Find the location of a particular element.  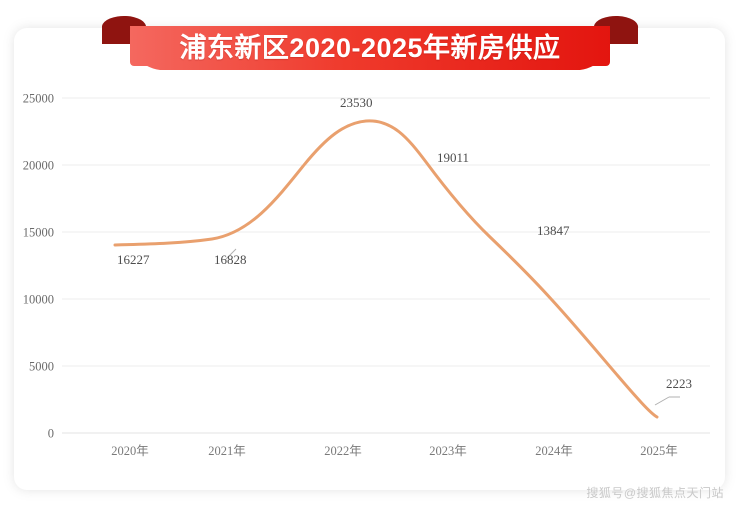

page-title: 浦东新区2020-2025年新房供应 is located at coordinates (370, 47).